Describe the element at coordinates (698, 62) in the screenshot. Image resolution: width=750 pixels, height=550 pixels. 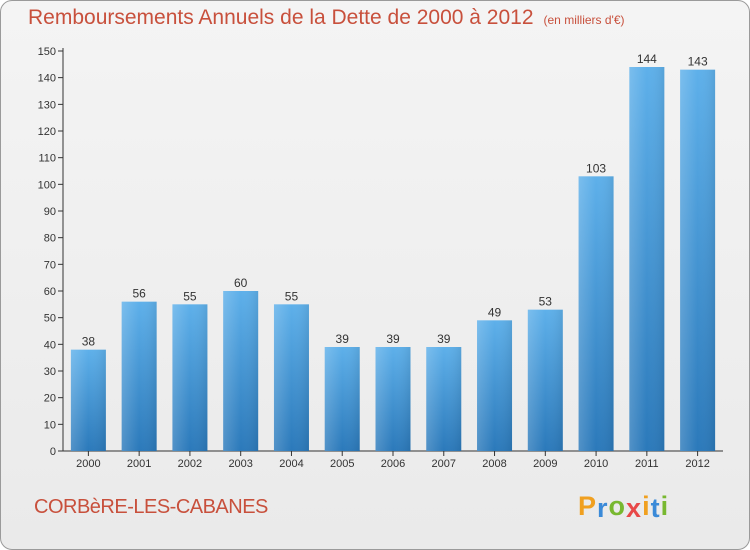
I see `data-label: 143` at that location.